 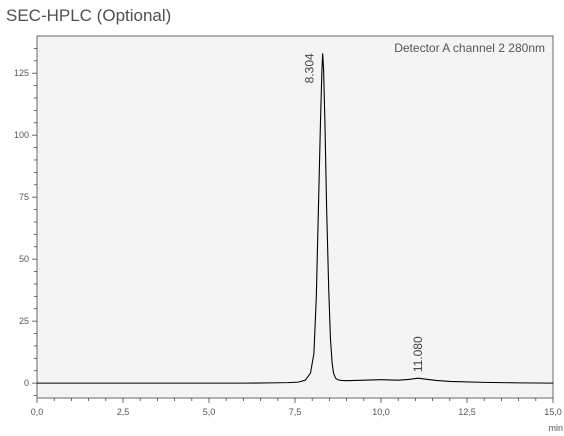 I want to click on x-tick-label: 12,5, so click(x=467, y=412).